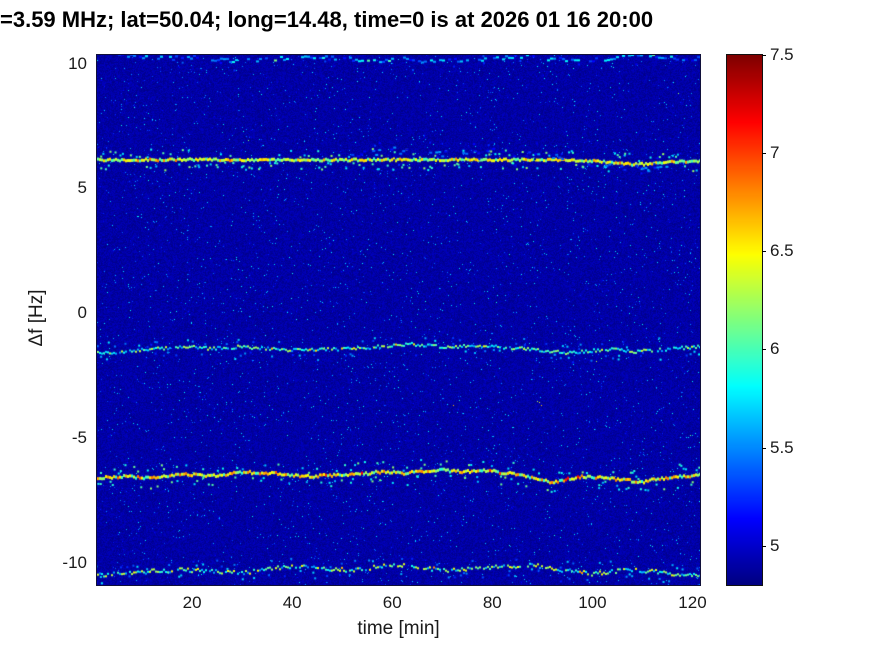  I want to click on colorbar-tick-label: 7, so click(775, 153).